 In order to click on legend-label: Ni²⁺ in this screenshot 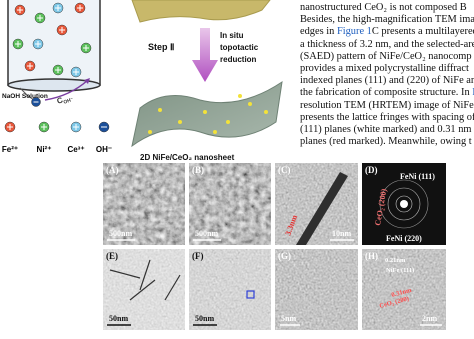, I will do `click(44, 149)`.